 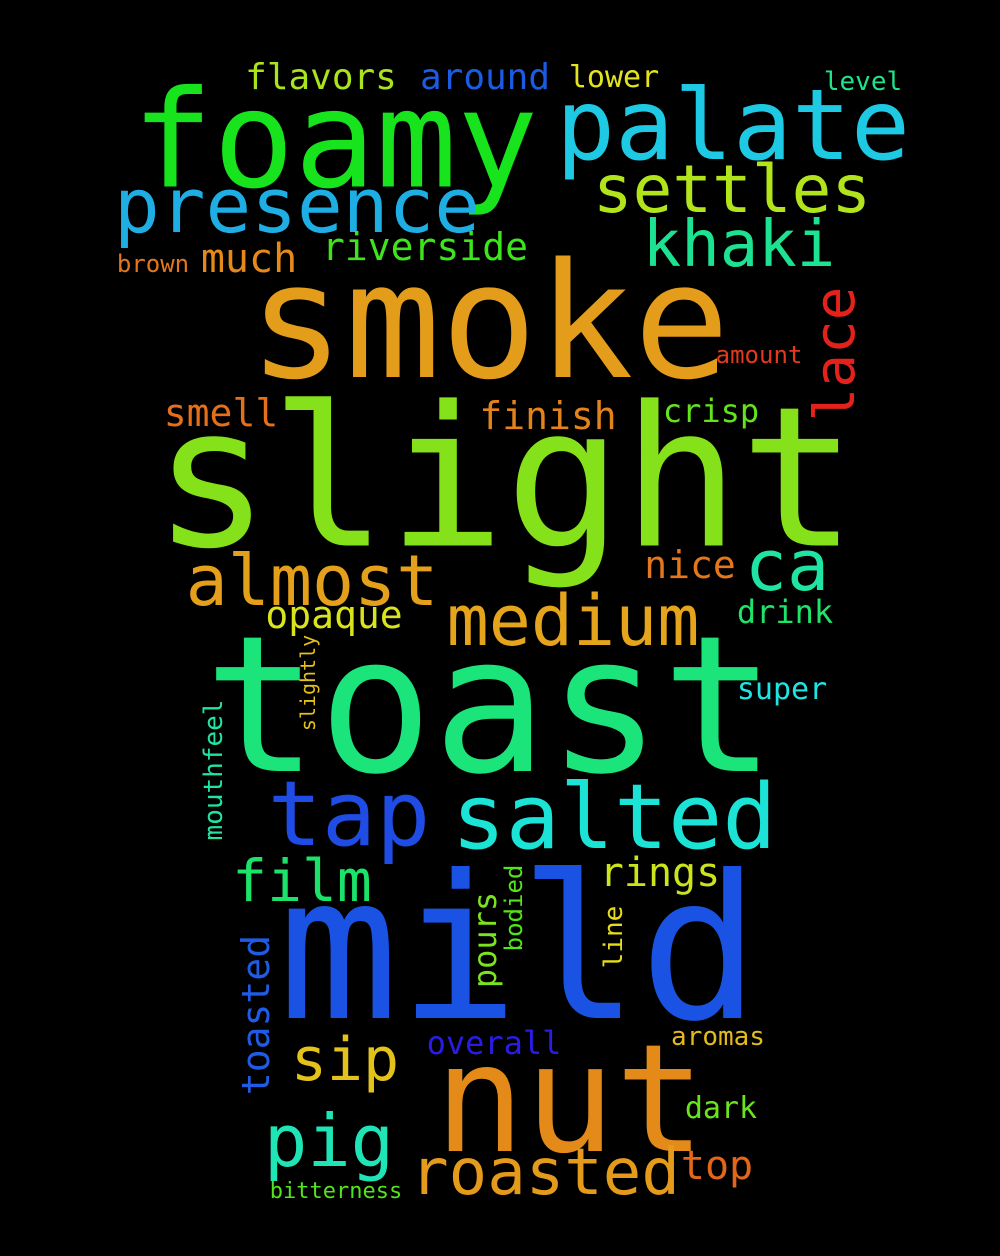 What do you see at coordinates (721, 1108) in the screenshot?
I see `word-dark: dark` at bounding box center [721, 1108].